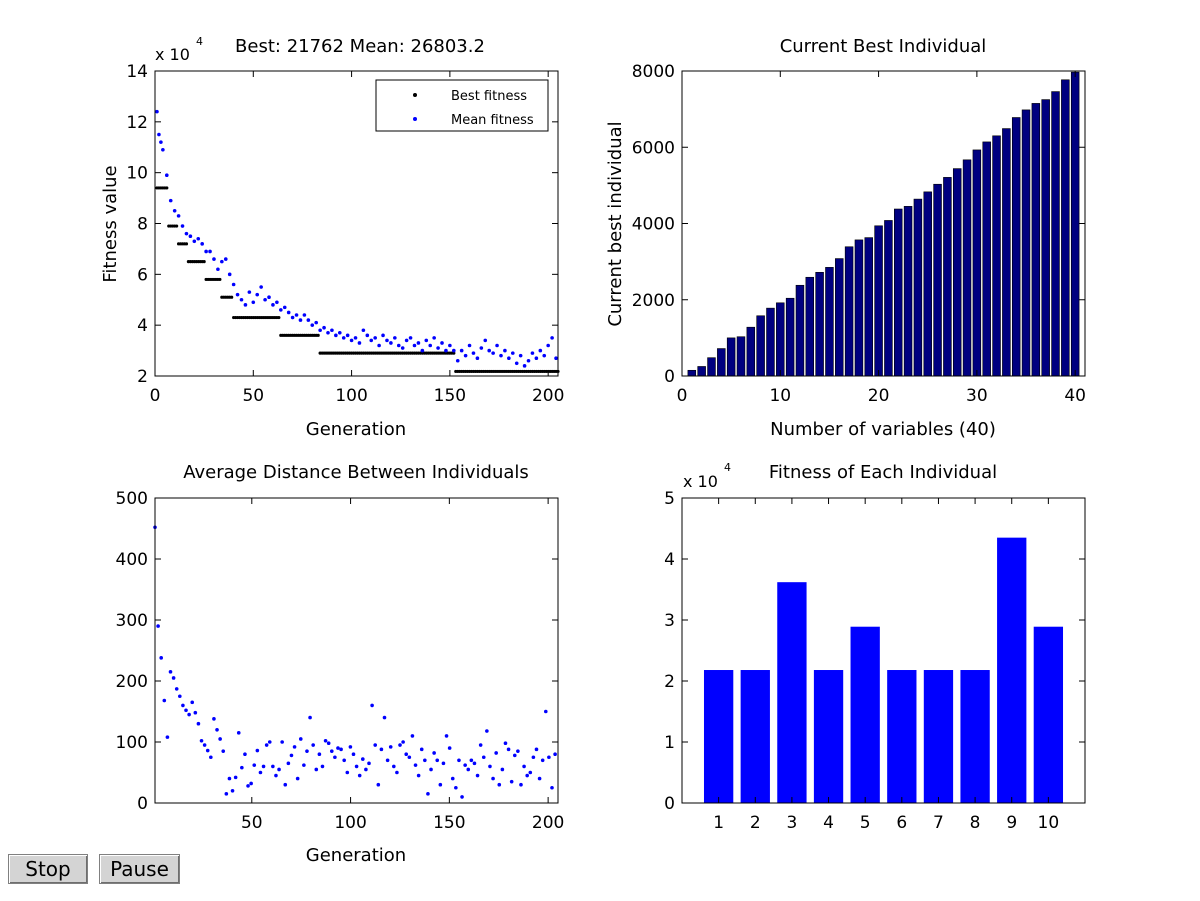  Describe the element at coordinates (132, 682) in the screenshot. I see `distance-ytick-label: 200` at that location.